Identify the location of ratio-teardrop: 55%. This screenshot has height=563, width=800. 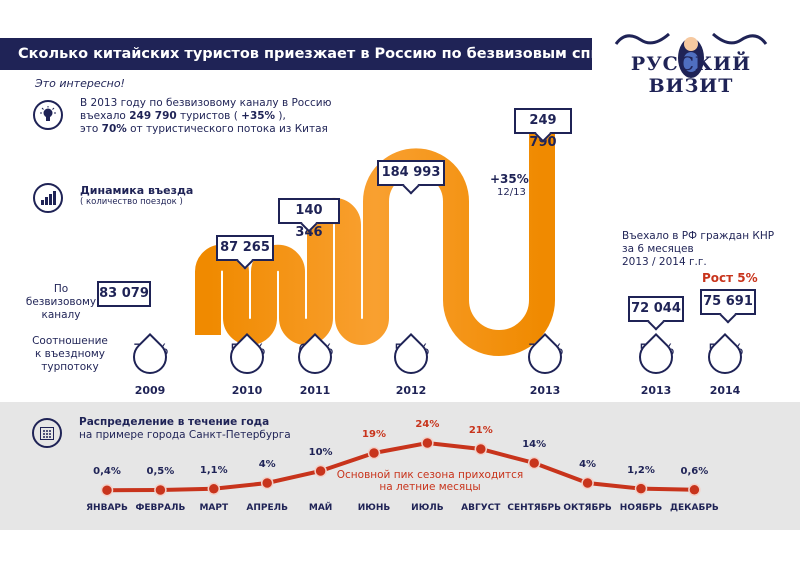
(247, 357).